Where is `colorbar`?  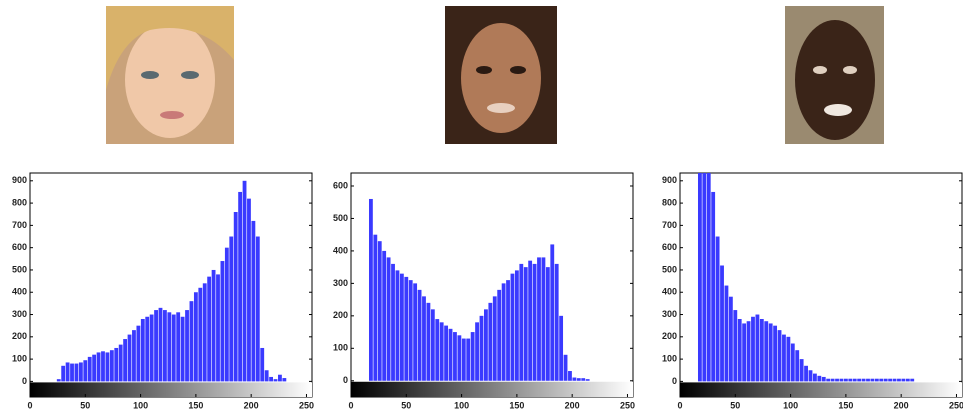 colorbar is located at coordinates (171, 389).